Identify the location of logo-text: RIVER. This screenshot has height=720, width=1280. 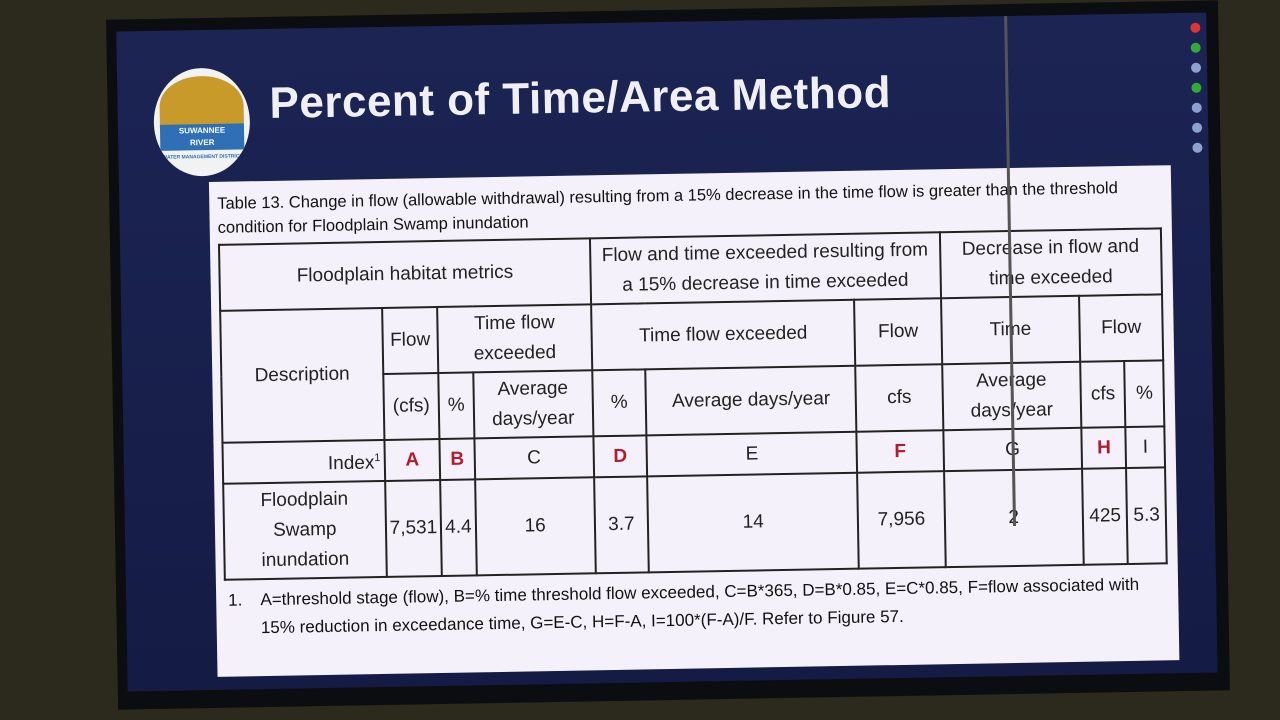
(202, 142).